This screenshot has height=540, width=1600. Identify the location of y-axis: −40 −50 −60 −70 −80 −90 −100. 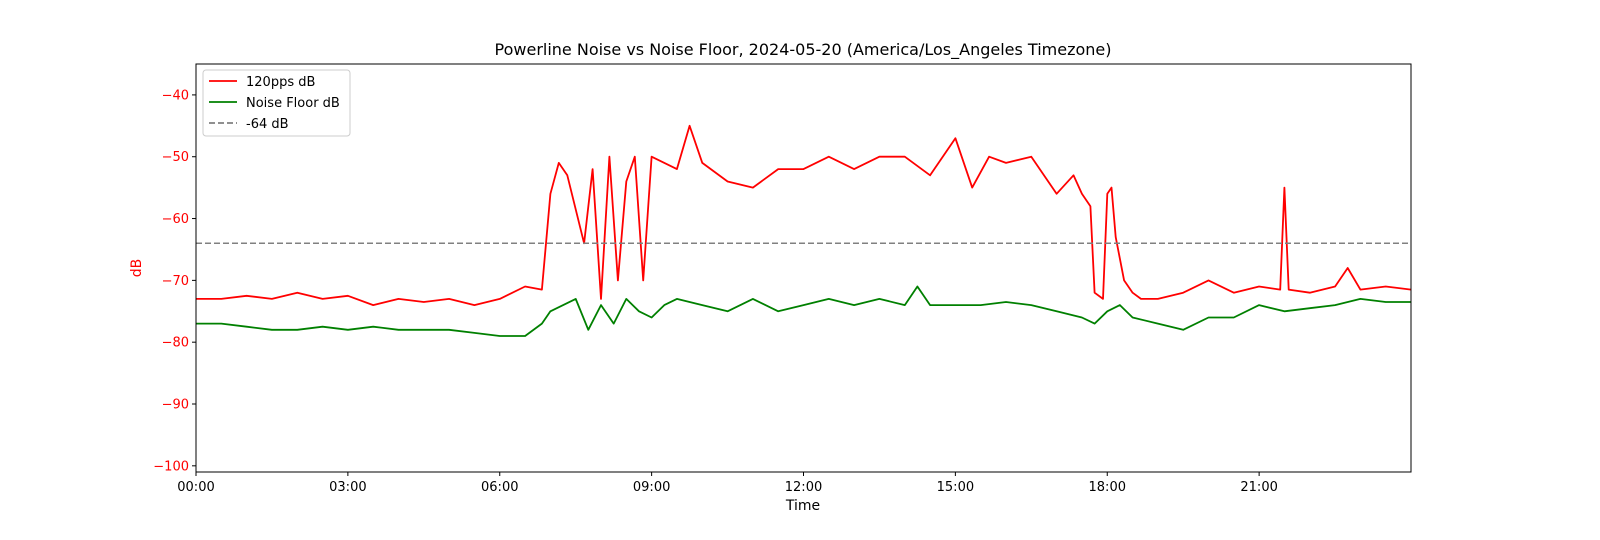
(174, 281).